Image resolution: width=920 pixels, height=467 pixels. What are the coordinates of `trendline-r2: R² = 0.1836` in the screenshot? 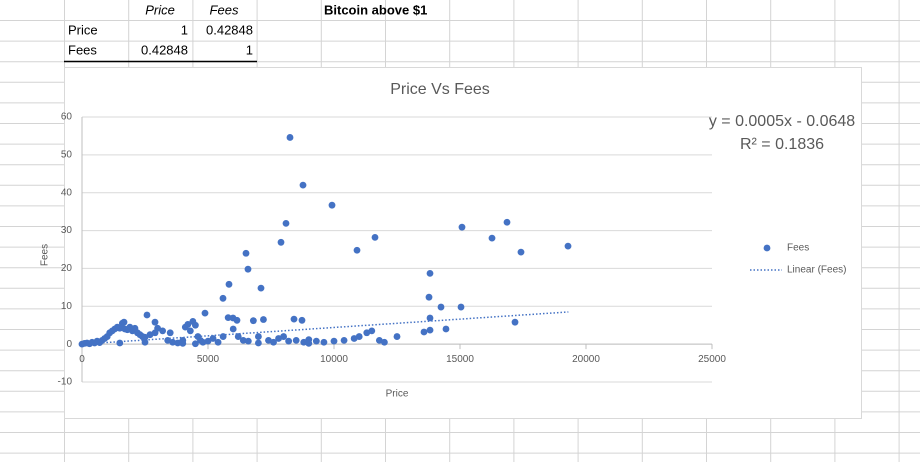 It's located at (782, 144).